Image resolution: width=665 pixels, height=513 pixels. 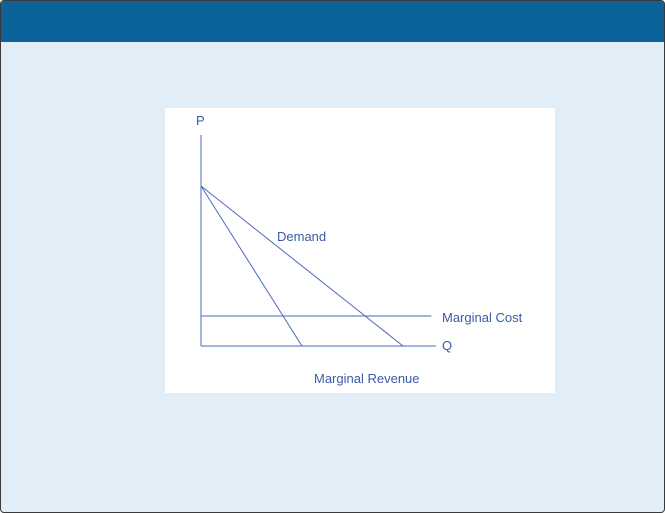 What do you see at coordinates (251, 266) in the screenshot?
I see `marginal-revenue-line` at bounding box center [251, 266].